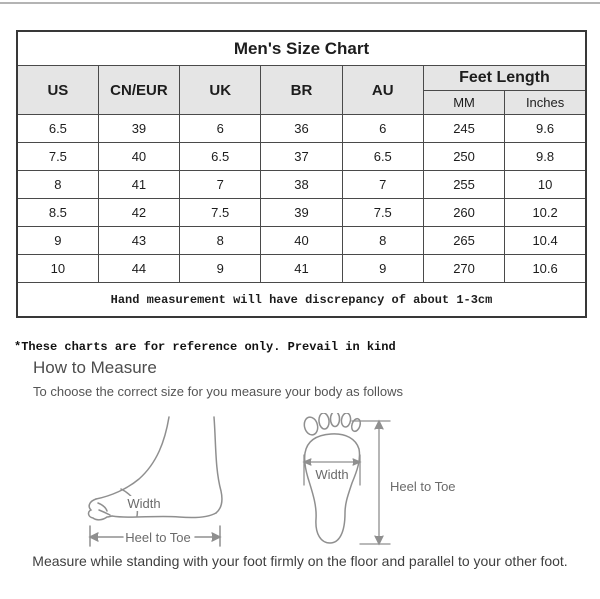 This screenshot has height=599, width=600. What do you see at coordinates (57, 212) in the screenshot?
I see `size-cell: 8.5` at bounding box center [57, 212].